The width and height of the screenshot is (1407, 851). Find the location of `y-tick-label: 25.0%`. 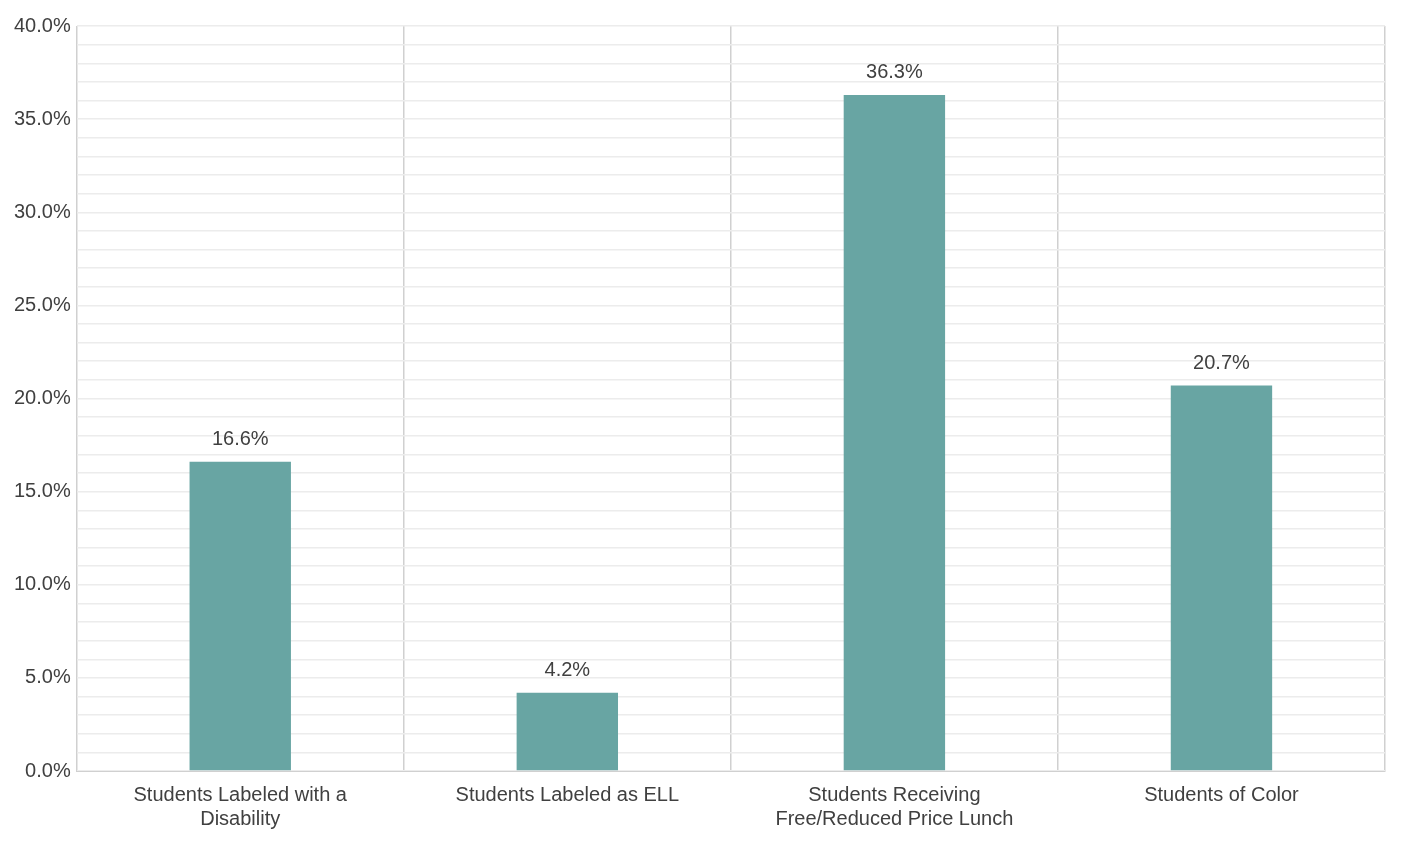

y-tick-label: 25.0% is located at coordinates (42, 303).